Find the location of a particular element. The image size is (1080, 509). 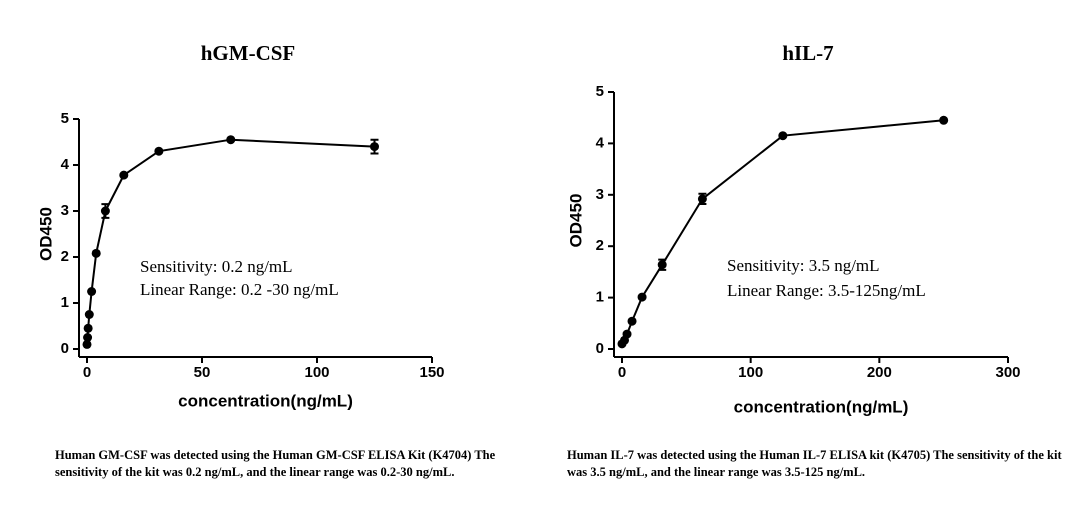

x-tick-label: 300 is located at coordinates (1007, 372).